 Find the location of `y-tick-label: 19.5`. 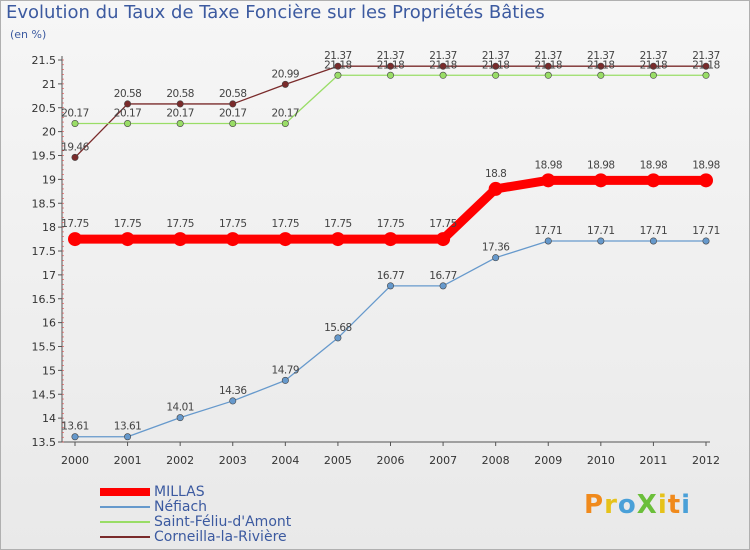

y-tick-label: 19.5 is located at coordinates (44, 156).